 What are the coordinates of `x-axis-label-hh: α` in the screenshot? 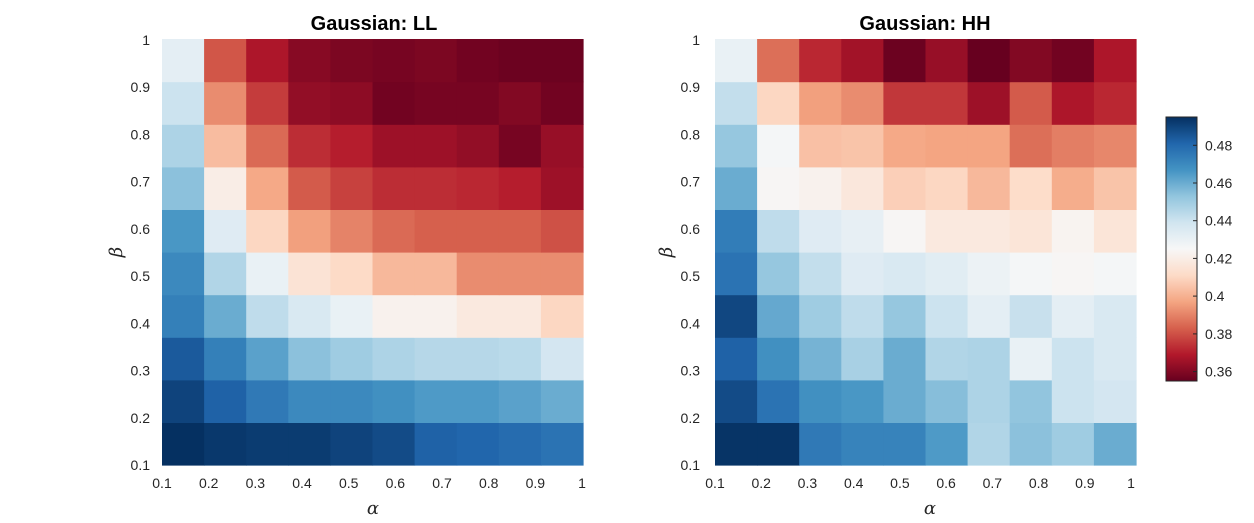 It's located at (930, 508).